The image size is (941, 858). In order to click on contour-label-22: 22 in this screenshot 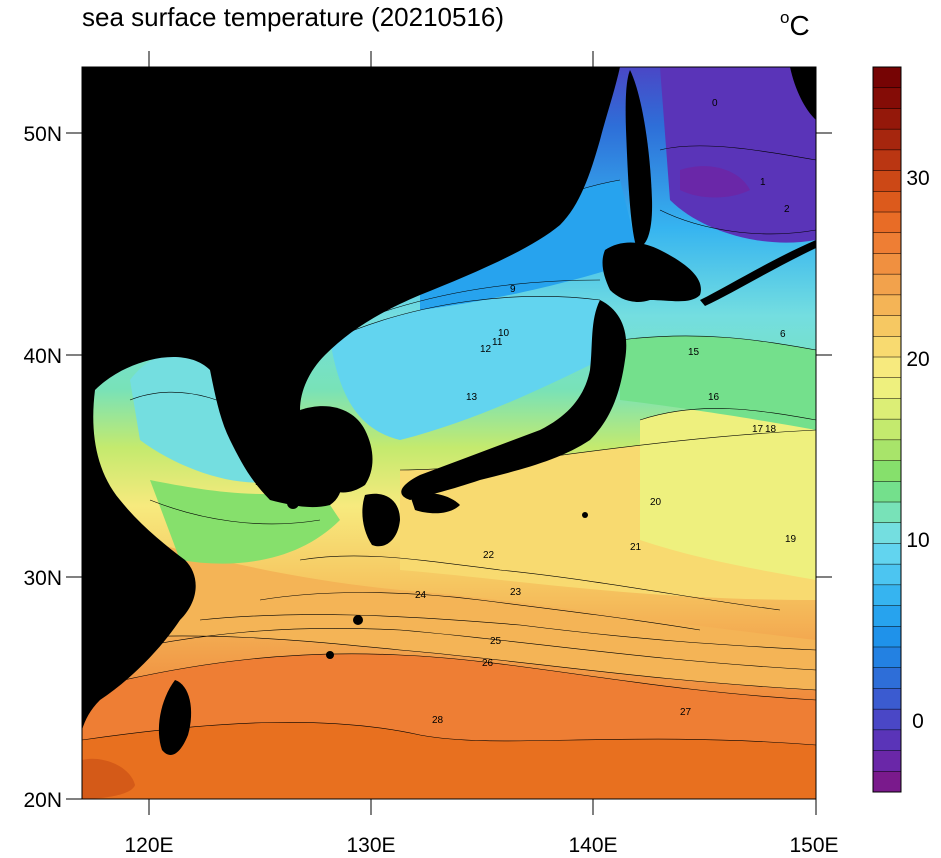, I will do `click(489, 555)`.